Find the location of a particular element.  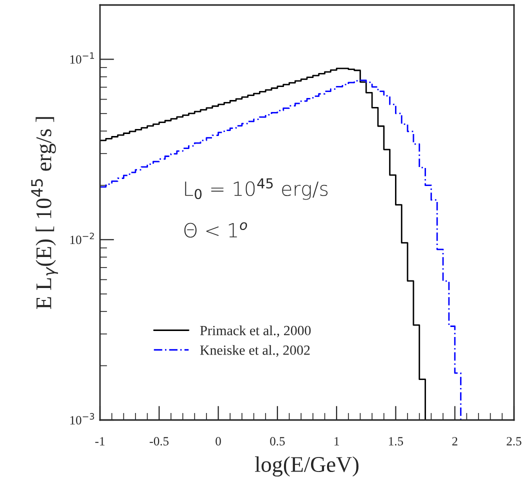

y-tick-label: 10$^{−2}$ is located at coordinates (82, 238).